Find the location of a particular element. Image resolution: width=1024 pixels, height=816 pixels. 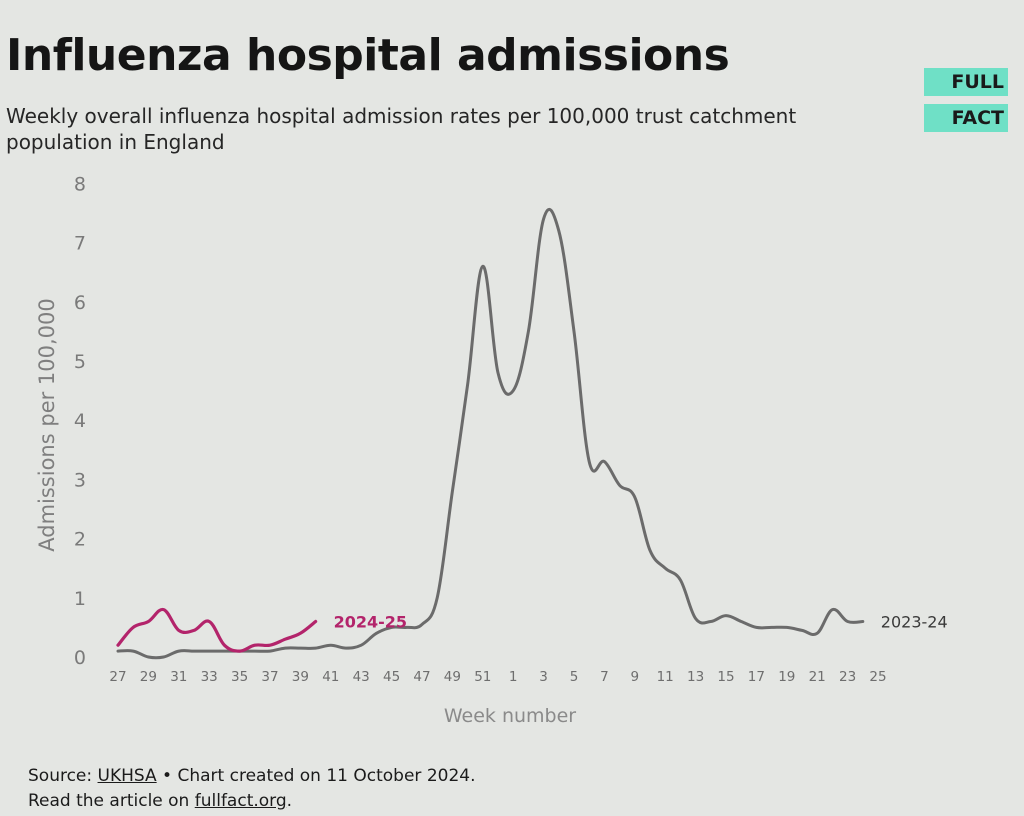

x-tick-label: 47 is located at coordinates (421, 677).